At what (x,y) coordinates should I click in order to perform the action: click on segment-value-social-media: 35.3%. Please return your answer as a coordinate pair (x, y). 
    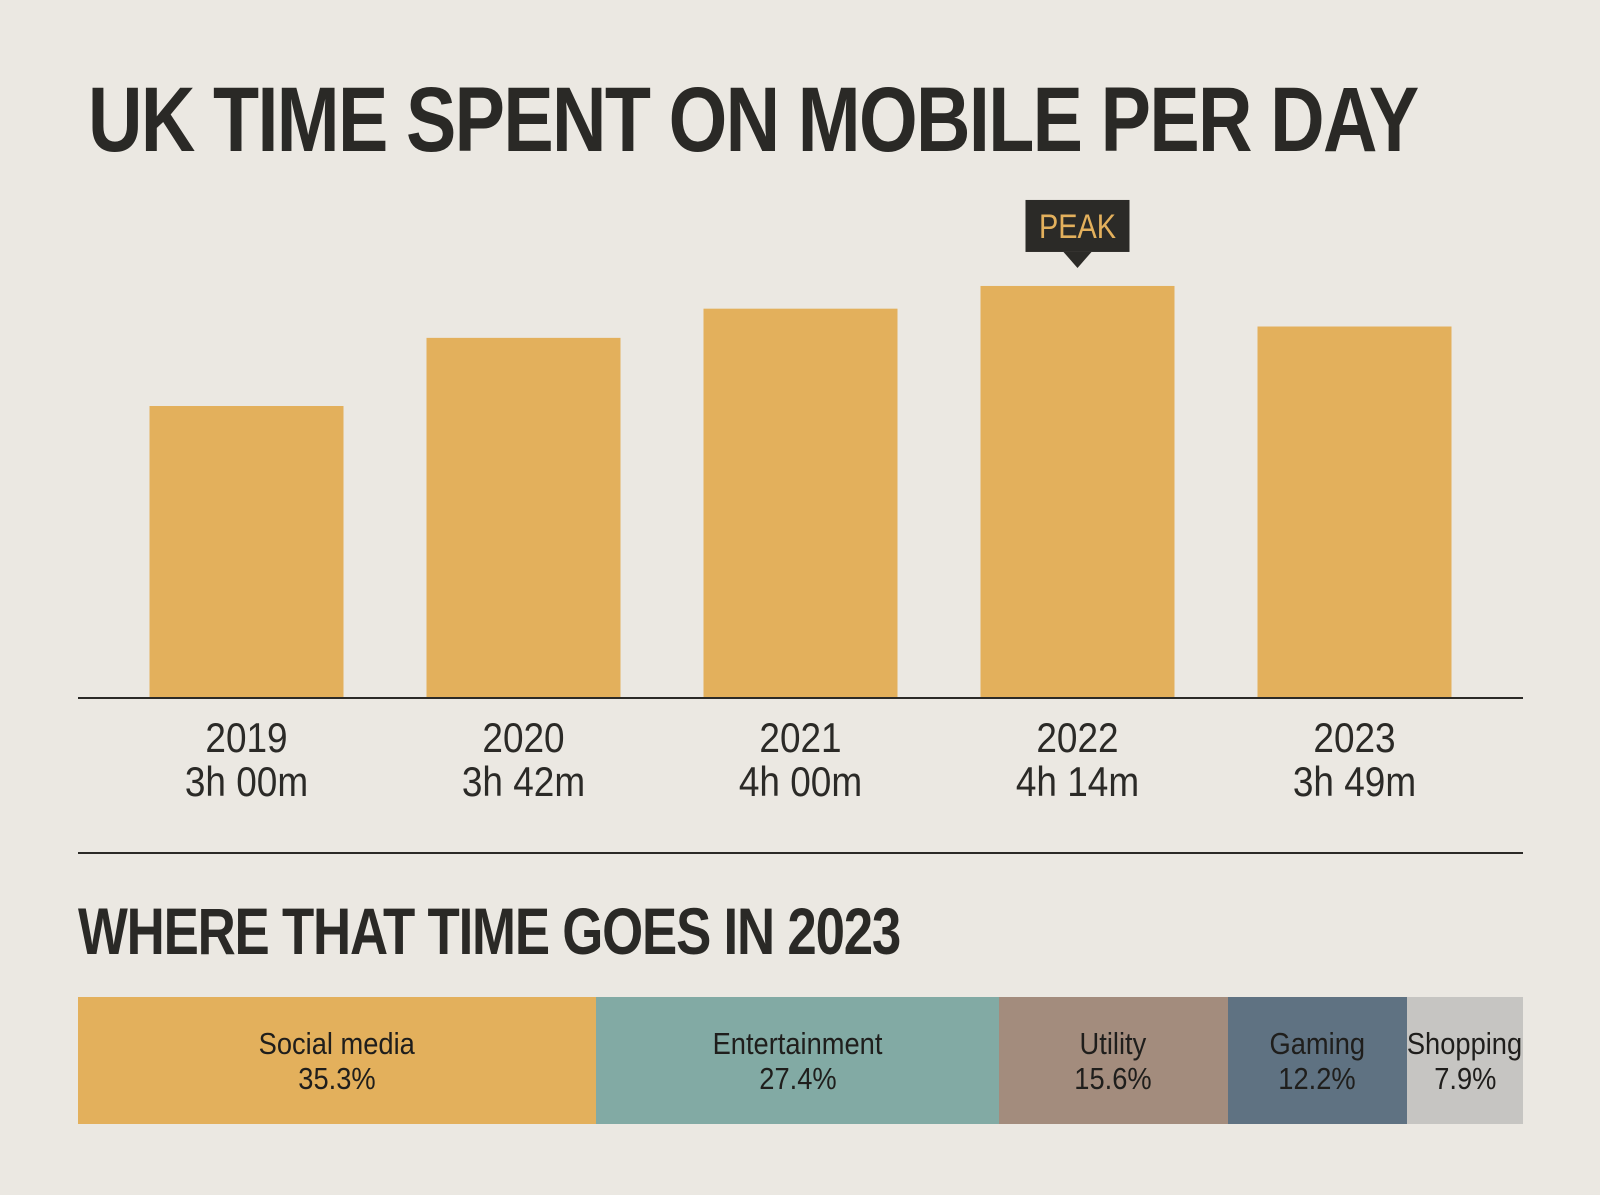
    Looking at the image, I should click on (337, 1078).